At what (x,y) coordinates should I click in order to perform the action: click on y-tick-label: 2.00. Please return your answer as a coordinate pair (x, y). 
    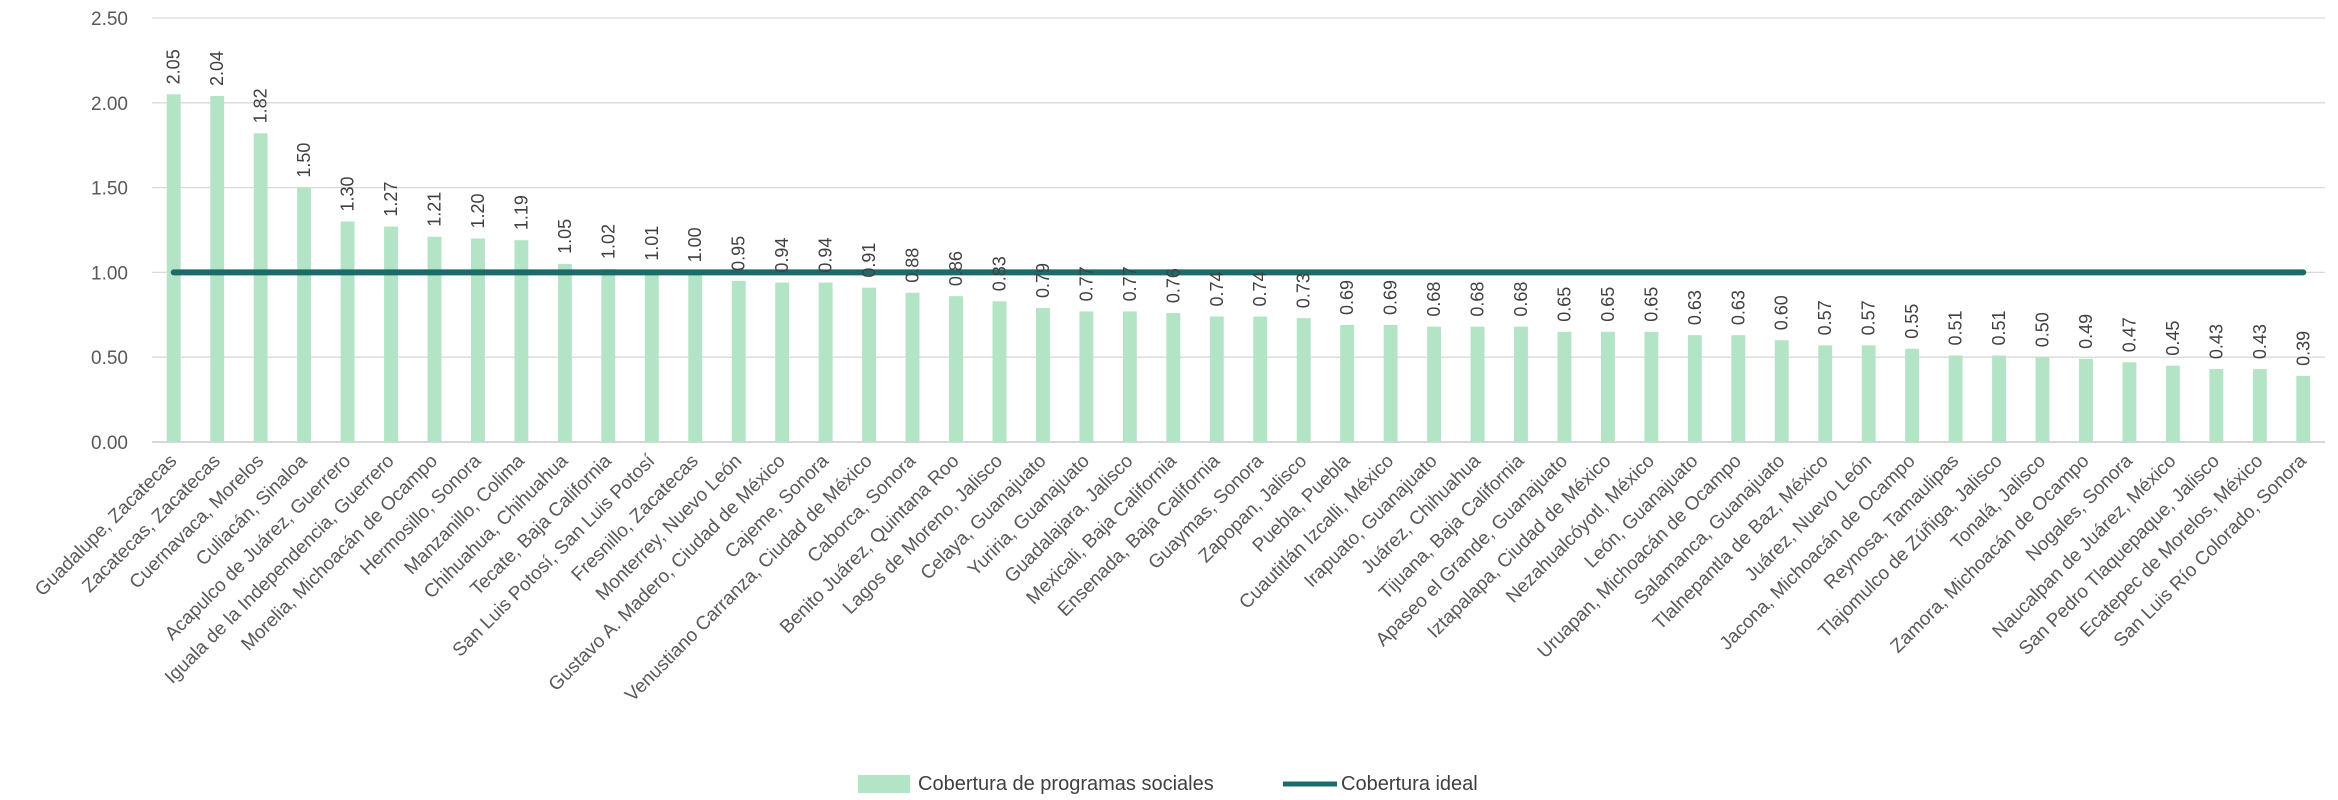
    Looking at the image, I should click on (109, 104).